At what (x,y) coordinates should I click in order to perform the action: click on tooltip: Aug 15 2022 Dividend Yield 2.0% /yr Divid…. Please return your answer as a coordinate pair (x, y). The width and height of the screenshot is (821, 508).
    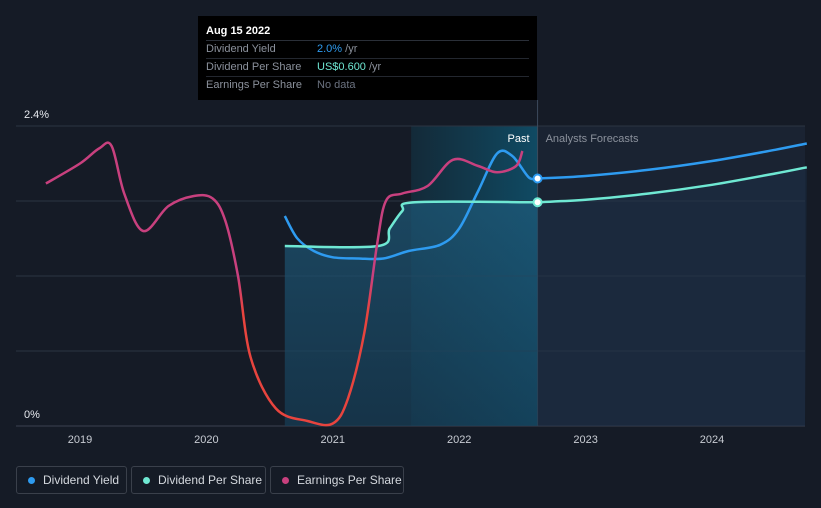
    Looking at the image, I should click on (367, 58).